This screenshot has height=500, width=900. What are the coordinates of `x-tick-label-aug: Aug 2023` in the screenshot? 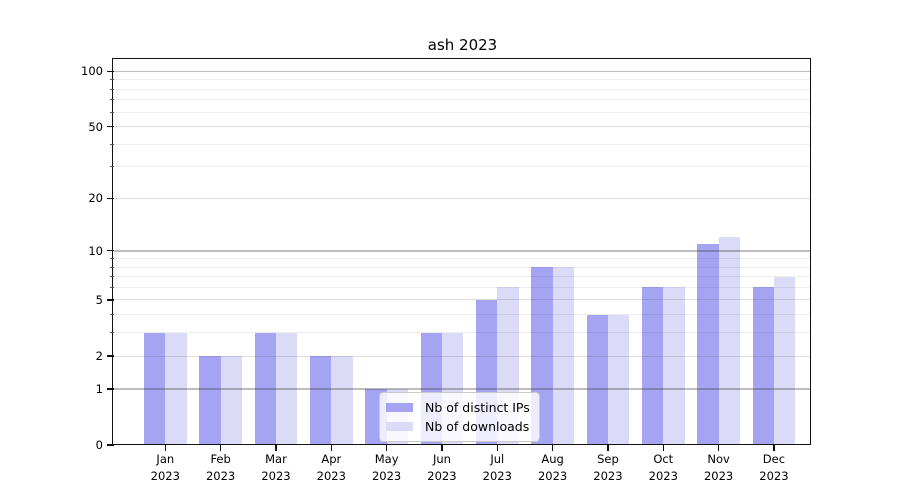 It's located at (553, 467).